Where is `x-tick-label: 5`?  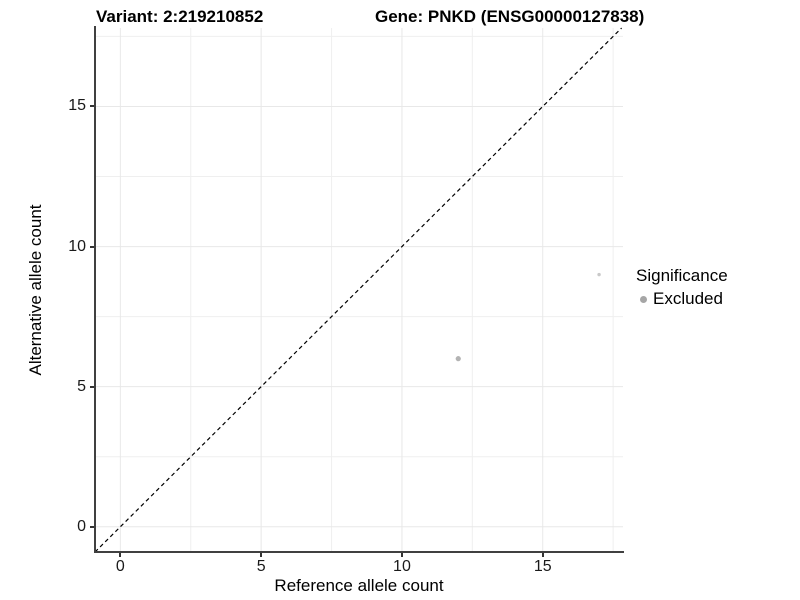 x-tick-label: 5 is located at coordinates (261, 566).